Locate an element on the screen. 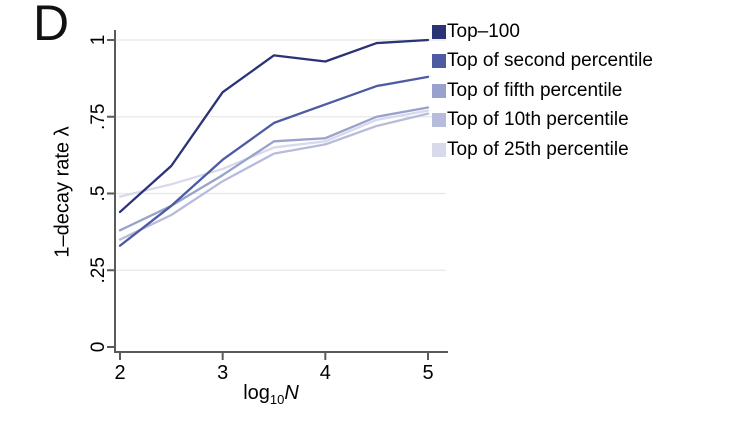  legend-label: Top of second percentile is located at coordinates (550, 61).